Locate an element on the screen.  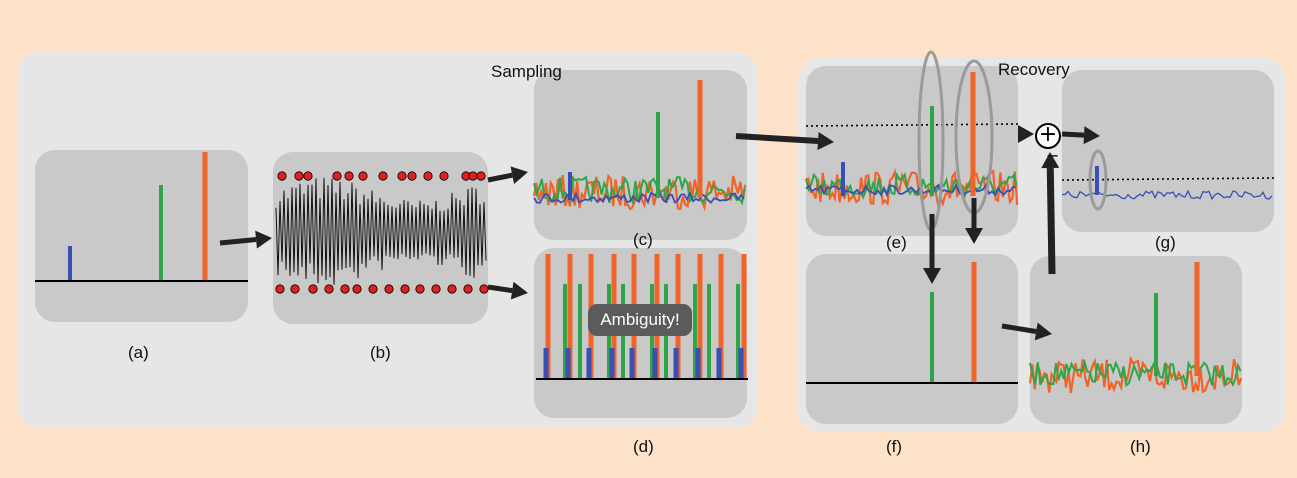
spectrum-f is located at coordinates (912, 323).